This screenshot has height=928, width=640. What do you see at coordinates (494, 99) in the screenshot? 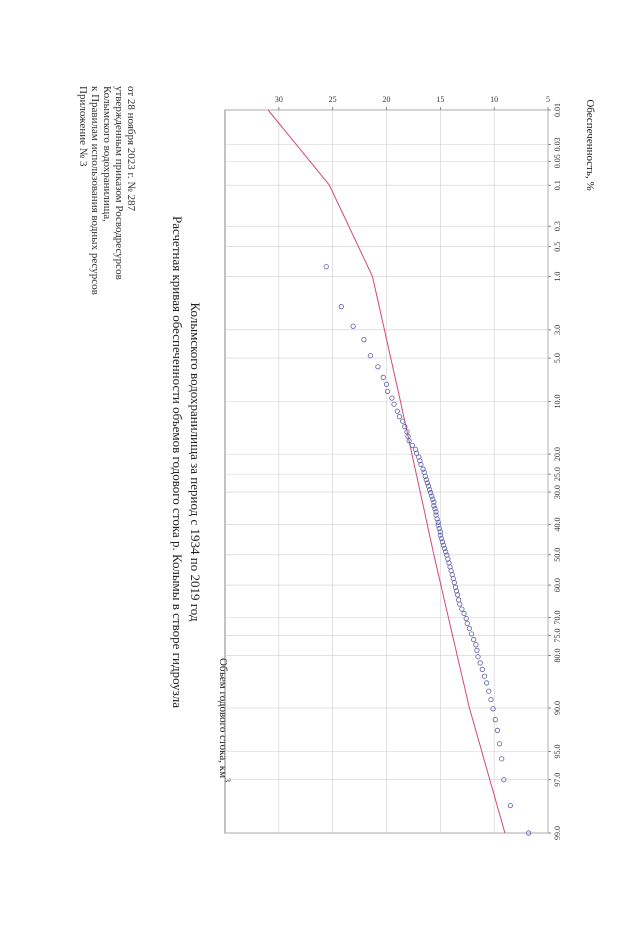
I see `value-tick-label: 10` at bounding box center [494, 99].